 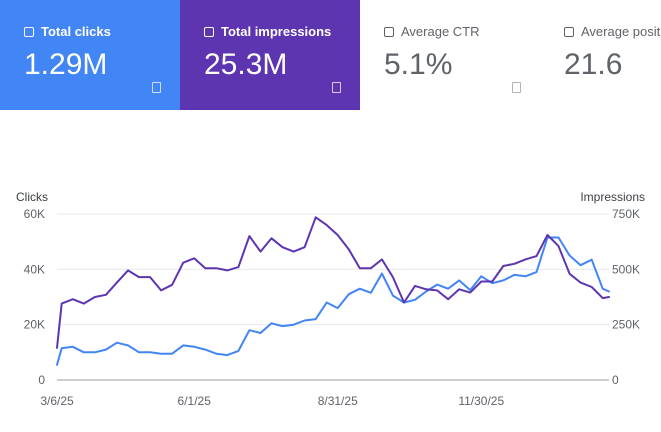 What do you see at coordinates (615, 380) in the screenshot?
I see `right-tick-label: 0` at bounding box center [615, 380].